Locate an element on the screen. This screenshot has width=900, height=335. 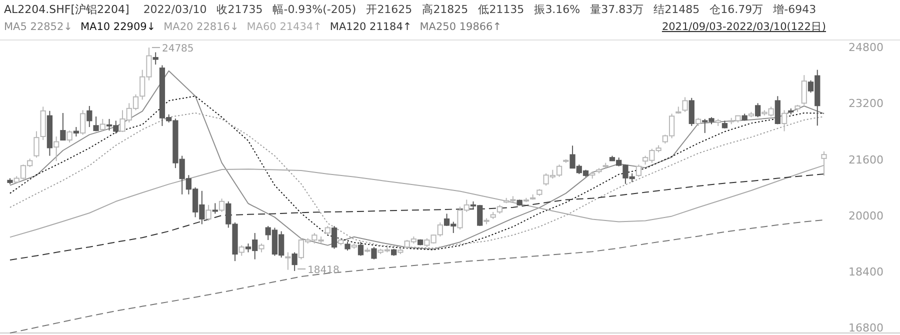
text: MA5 22852↓ is located at coordinates (38, 27).